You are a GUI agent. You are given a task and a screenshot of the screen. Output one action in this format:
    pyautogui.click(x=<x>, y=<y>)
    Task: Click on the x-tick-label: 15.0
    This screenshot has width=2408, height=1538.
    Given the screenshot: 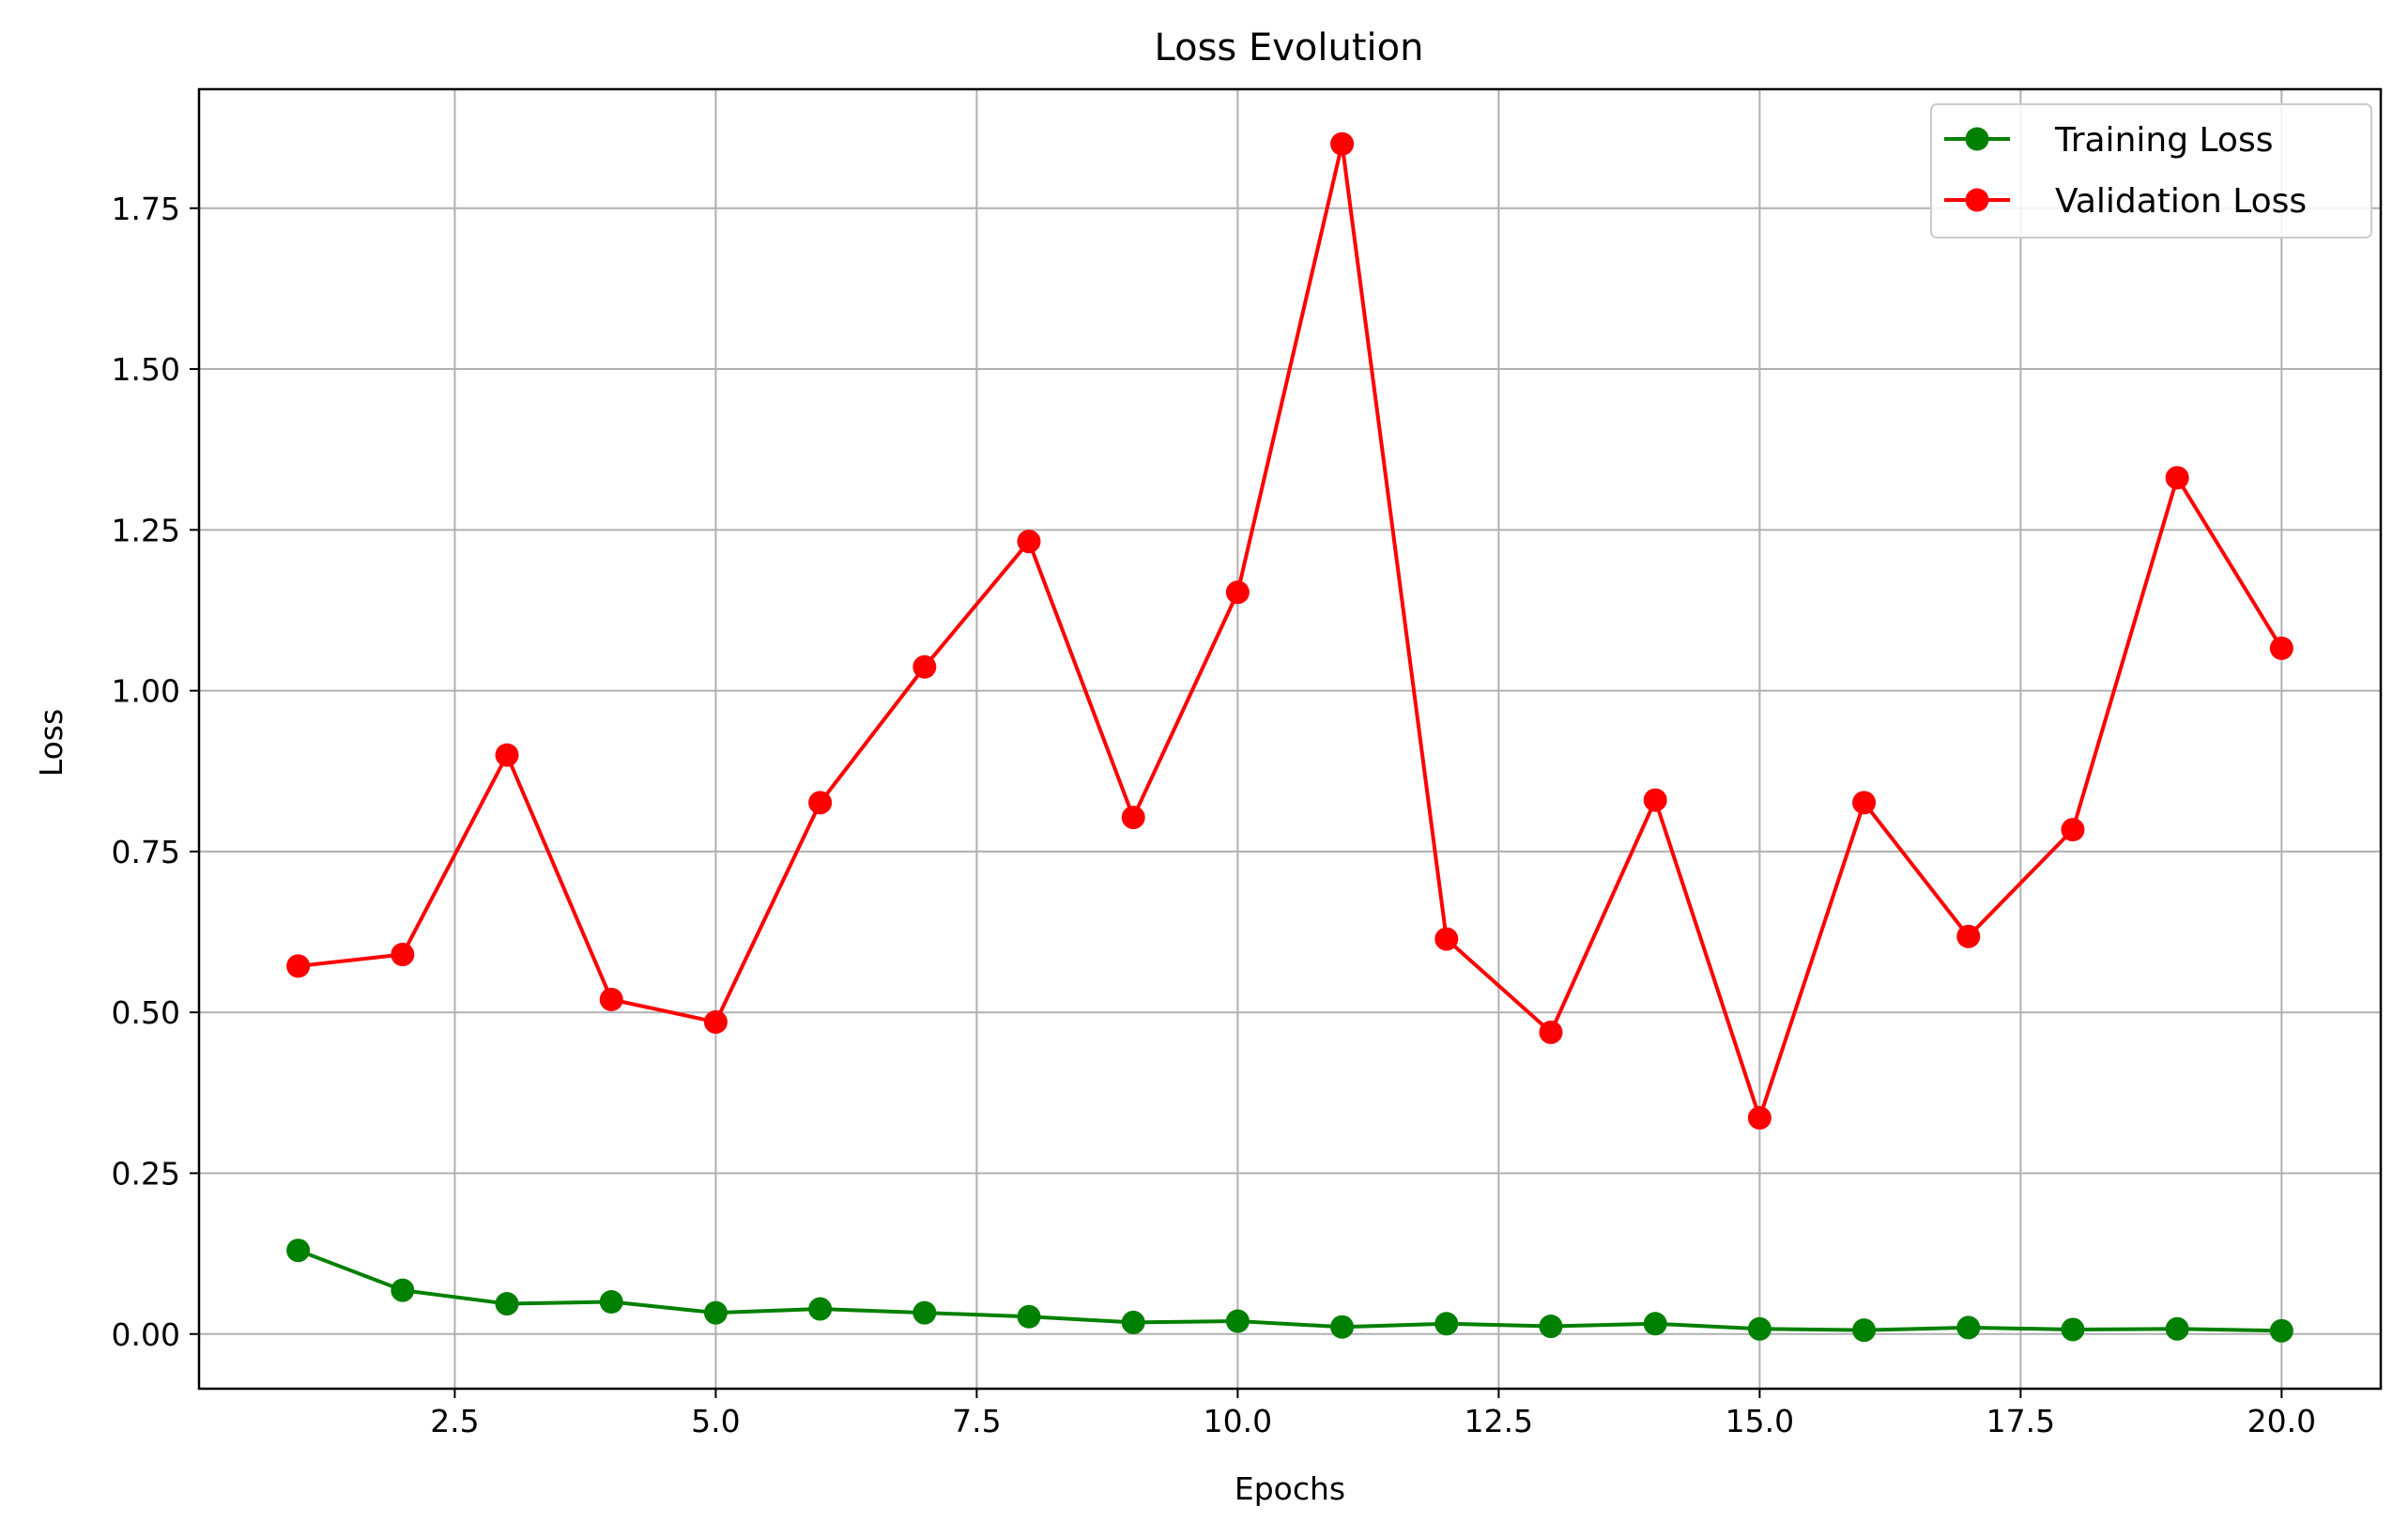 What is the action you would take?
    pyautogui.click(x=1759, y=1421)
    